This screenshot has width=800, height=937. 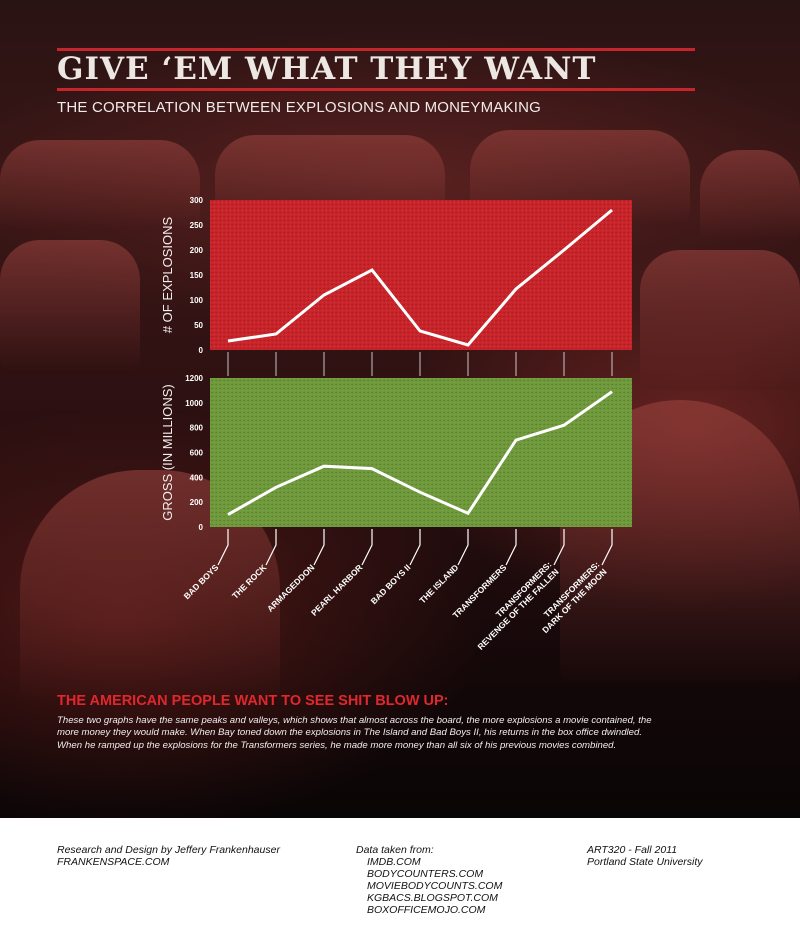 What do you see at coordinates (197, 300) in the screenshot?
I see `explosions-tick: 100` at bounding box center [197, 300].